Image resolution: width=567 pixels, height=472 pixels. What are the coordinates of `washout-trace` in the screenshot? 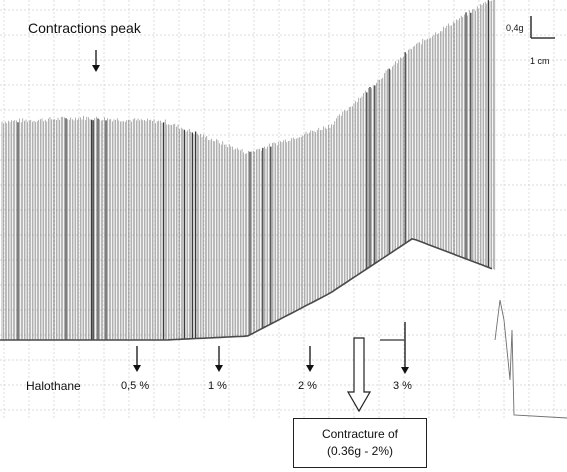 It's located at (530, 359).